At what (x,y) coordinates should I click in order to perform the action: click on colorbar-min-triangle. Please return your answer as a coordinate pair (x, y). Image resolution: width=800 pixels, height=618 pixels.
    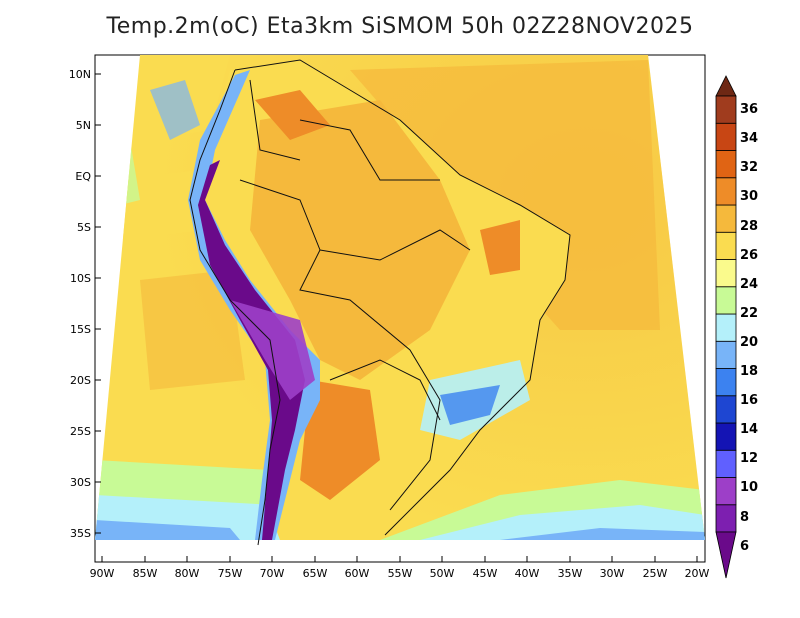
    Looking at the image, I should click on (726, 555).